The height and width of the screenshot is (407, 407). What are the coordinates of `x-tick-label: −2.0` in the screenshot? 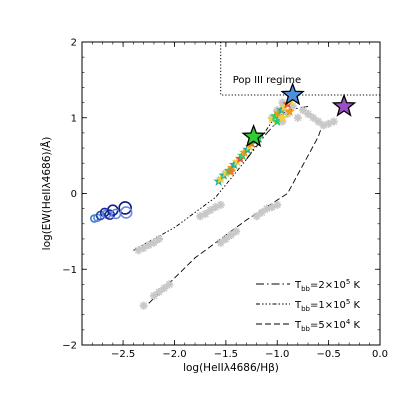 It's located at (174, 354).